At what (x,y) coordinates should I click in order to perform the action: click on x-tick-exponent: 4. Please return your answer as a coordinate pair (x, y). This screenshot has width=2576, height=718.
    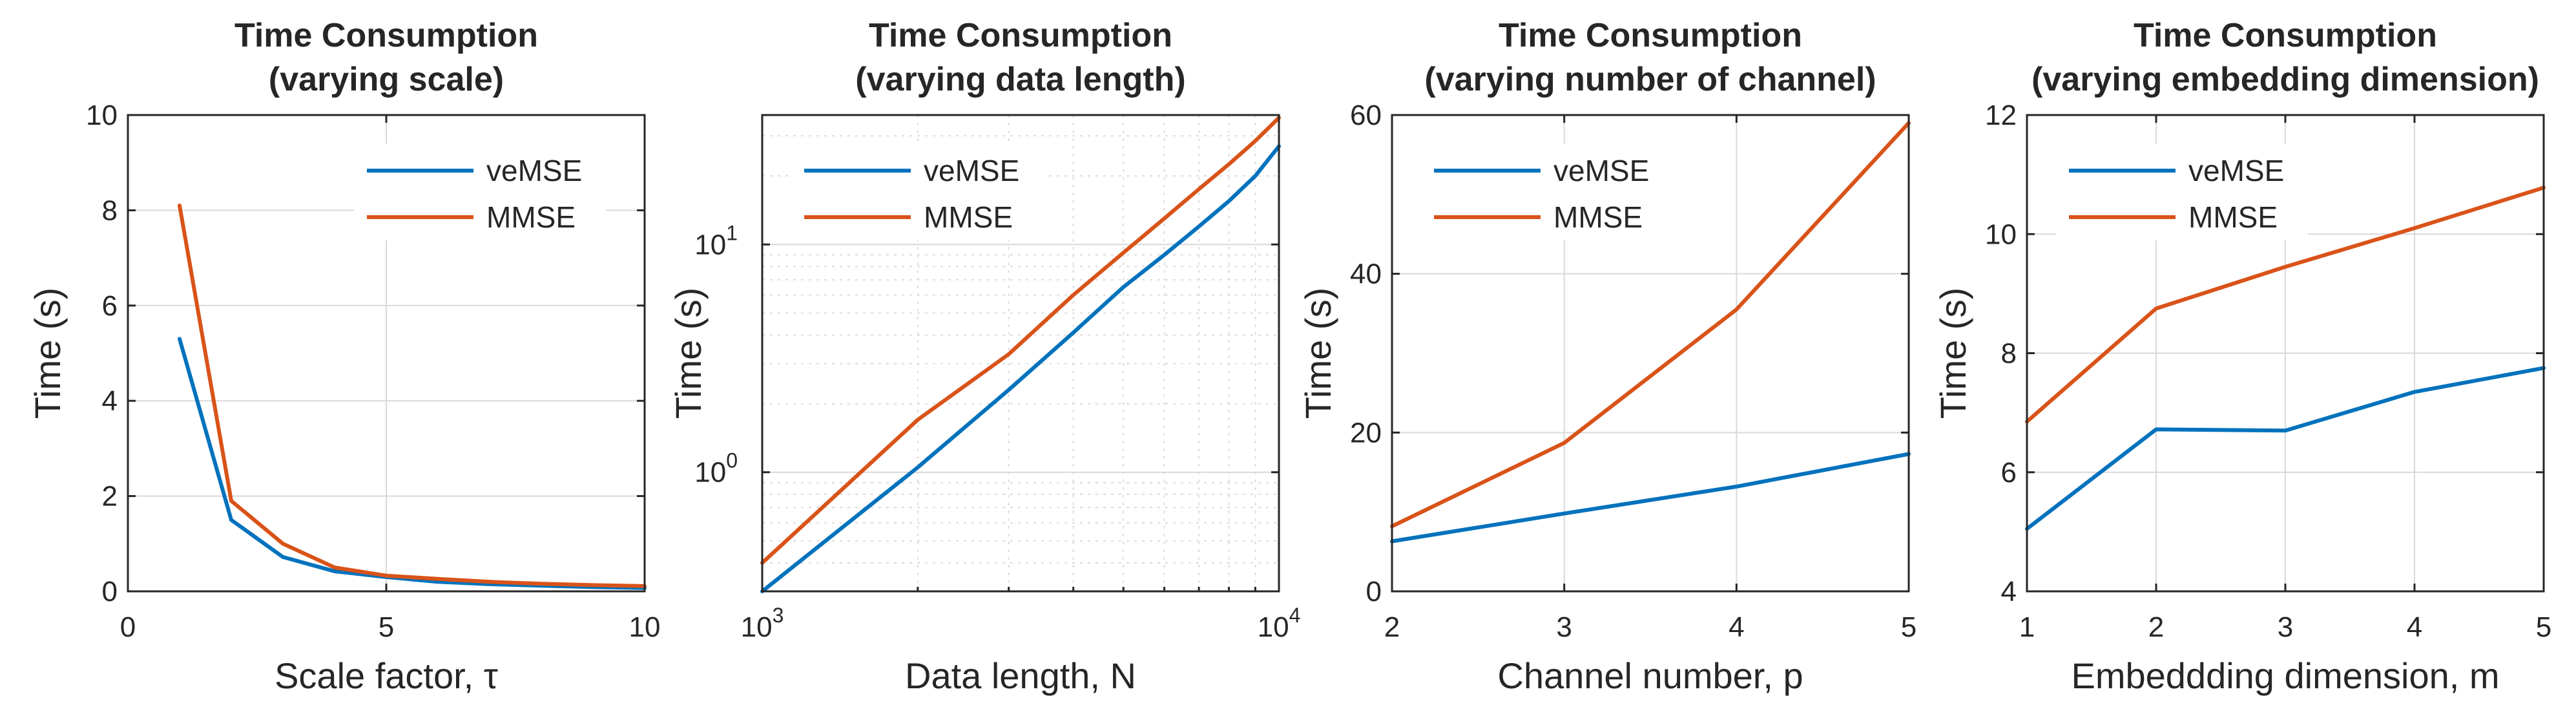
    Looking at the image, I should click on (1295, 615).